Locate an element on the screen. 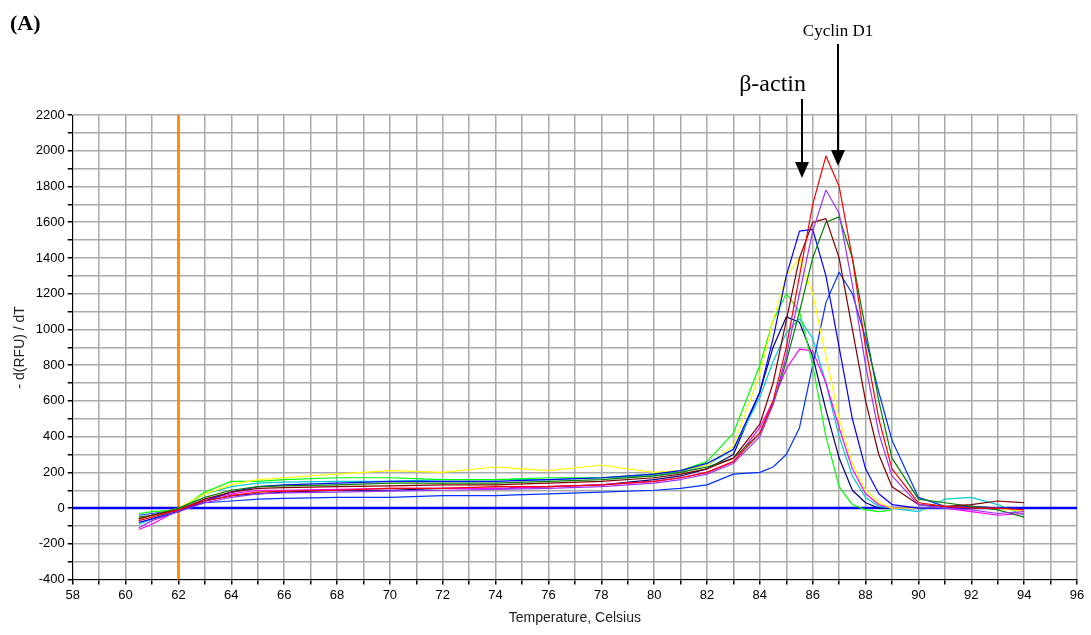  x-tick-label: 66 is located at coordinates (284, 594).